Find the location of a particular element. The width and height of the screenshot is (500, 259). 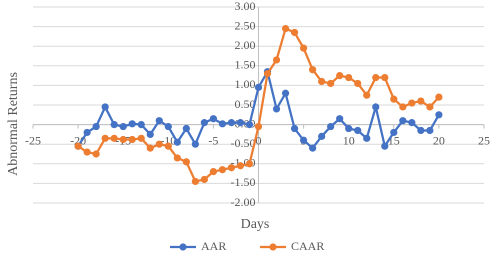

x-tick-label: -10 is located at coordinates (168, 140).